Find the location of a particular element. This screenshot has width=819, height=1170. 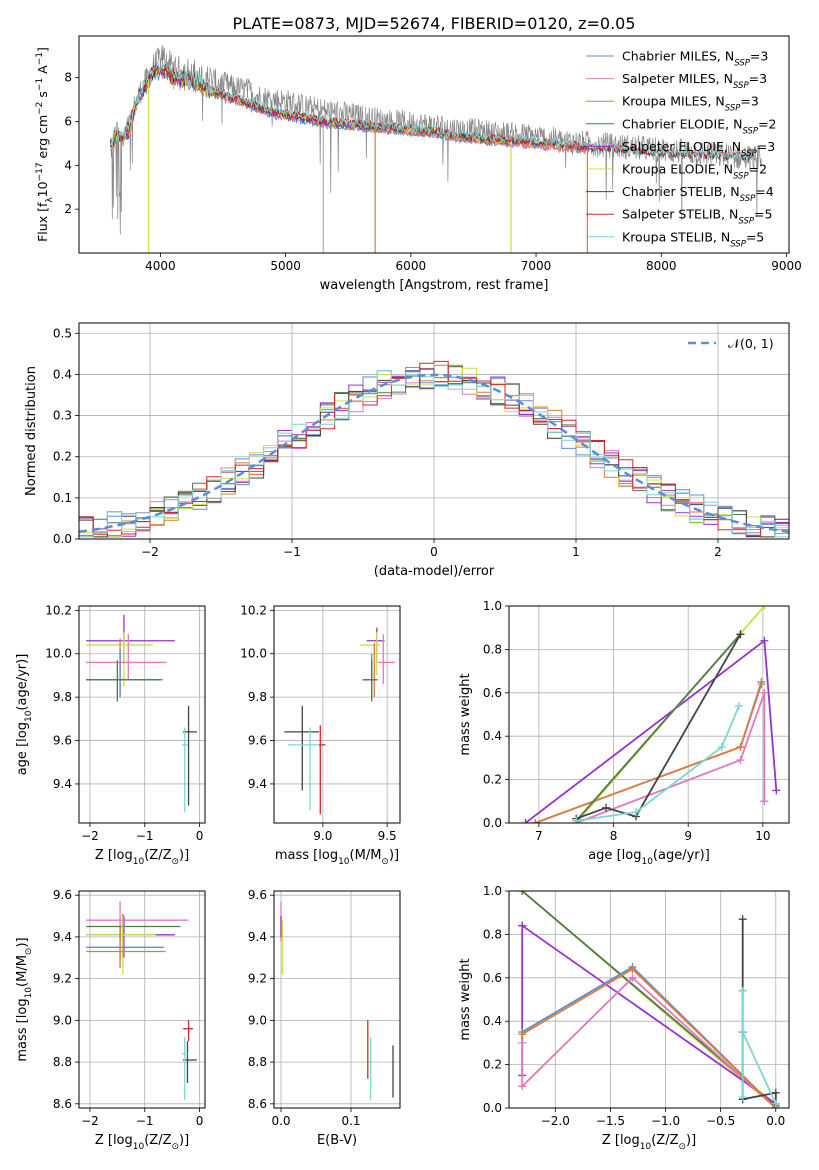

y-axis-label: mass [log10​(M/M⊙)] is located at coordinates (24, 999).